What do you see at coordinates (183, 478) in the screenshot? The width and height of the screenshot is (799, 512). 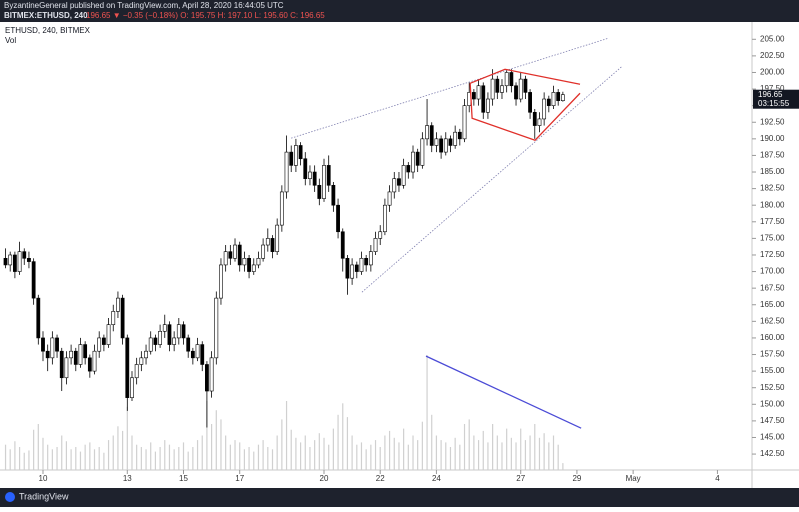 I see `x-tick-label: 15` at bounding box center [183, 478].